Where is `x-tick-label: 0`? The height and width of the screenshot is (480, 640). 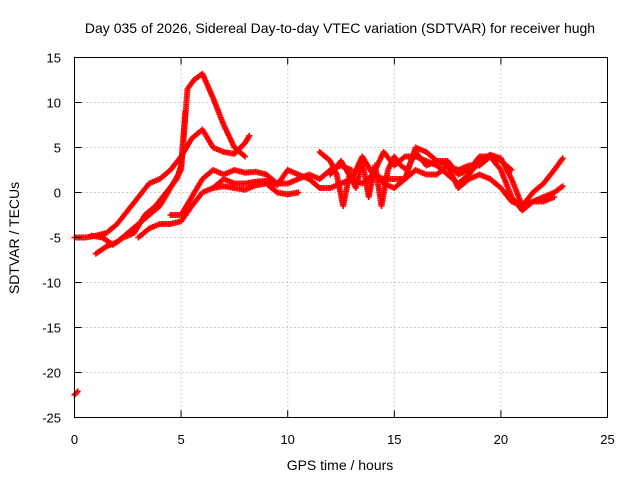
x-tick-label: 0 is located at coordinates (74, 439).